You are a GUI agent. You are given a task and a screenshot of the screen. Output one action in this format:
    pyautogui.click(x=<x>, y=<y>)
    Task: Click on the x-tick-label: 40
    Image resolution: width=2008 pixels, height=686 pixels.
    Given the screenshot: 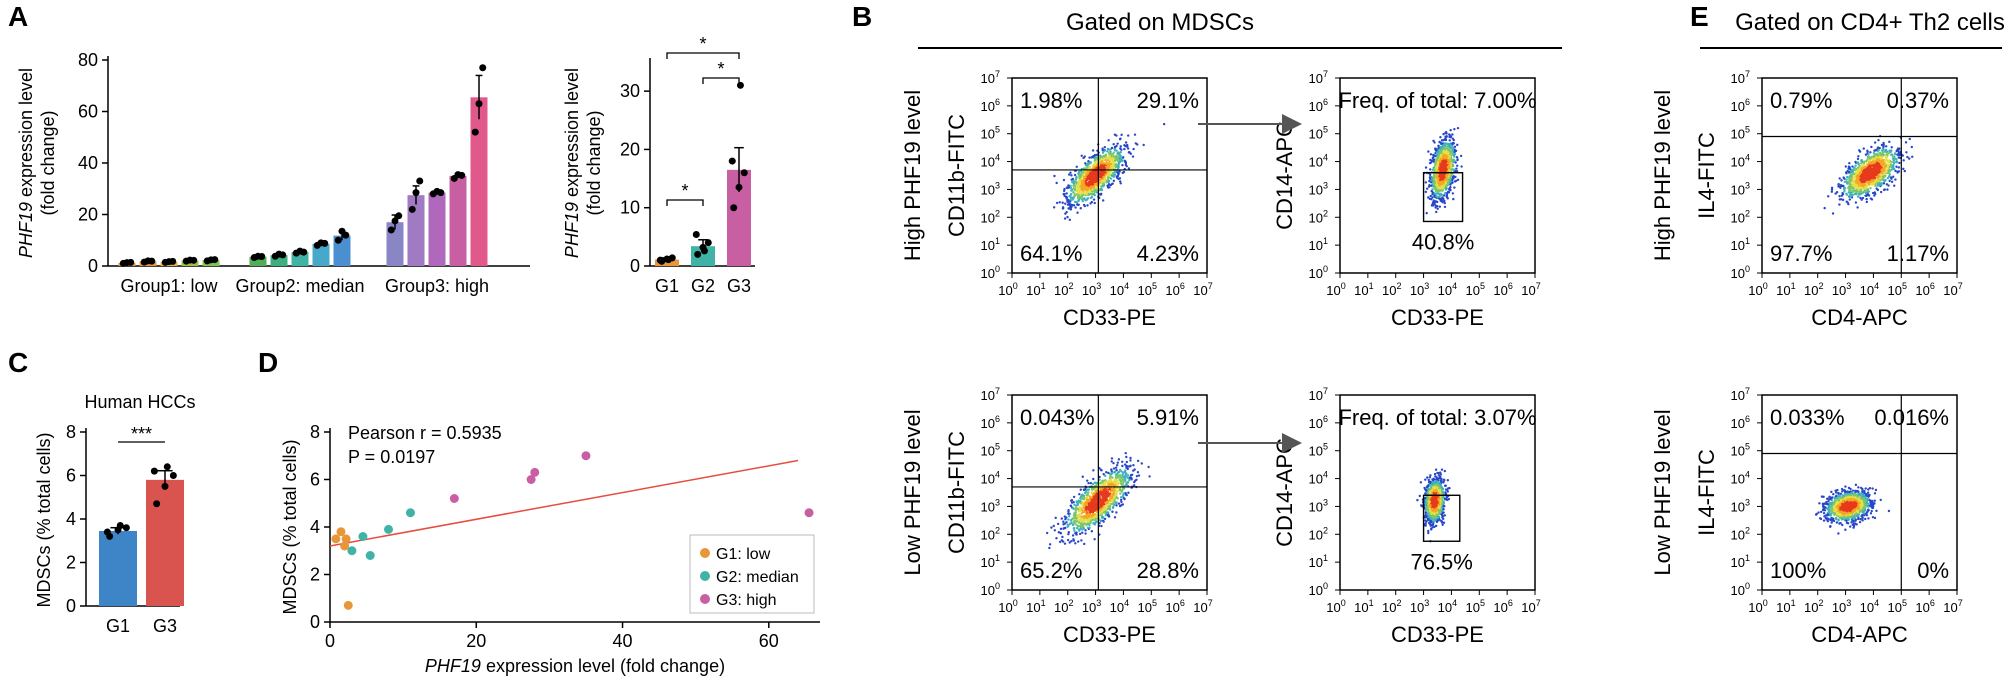 What is the action you would take?
    pyautogui.click(x=623, y=641)
    